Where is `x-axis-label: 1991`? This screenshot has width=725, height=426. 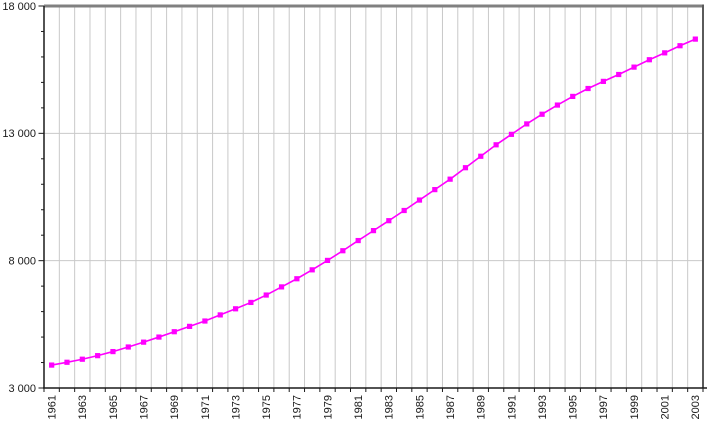 x-axis-label: 1991 is located at coordinates (512, 407).